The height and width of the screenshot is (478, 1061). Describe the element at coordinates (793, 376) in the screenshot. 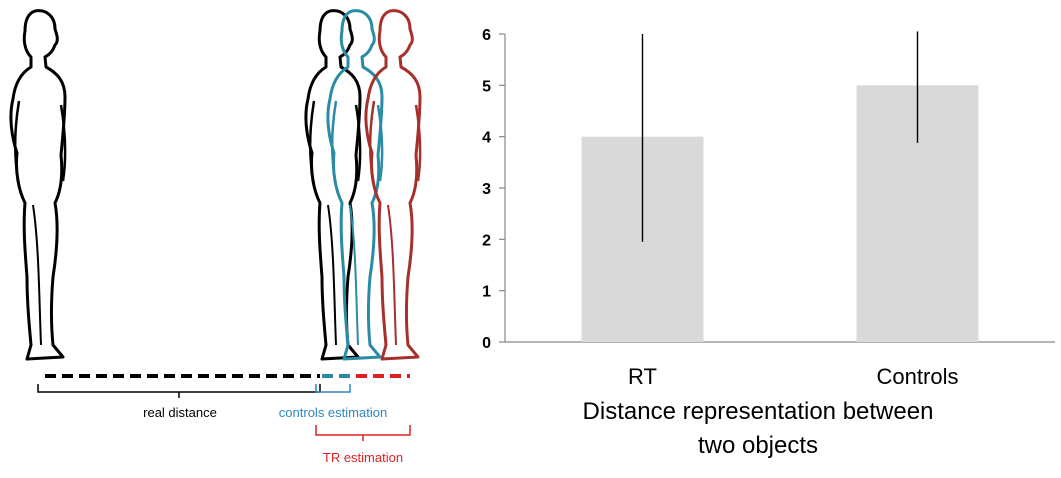

I see `chart-labels: RT Controls` at that location.